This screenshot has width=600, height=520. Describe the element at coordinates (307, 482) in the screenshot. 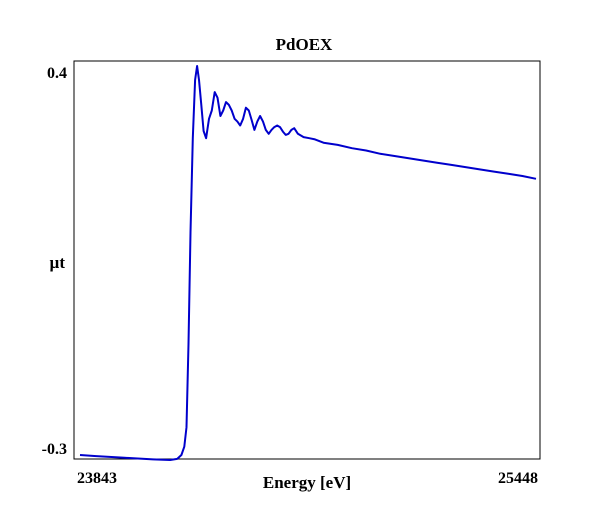

I see `x-axis-label: Energy [eV]` at that location.